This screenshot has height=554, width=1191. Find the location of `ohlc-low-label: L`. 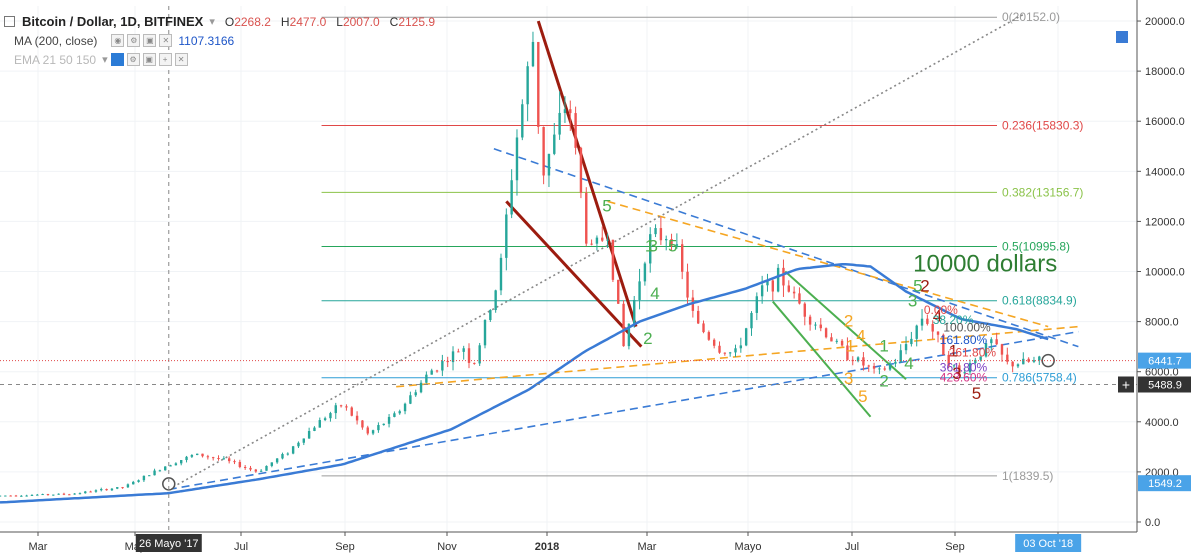

ohlc-low-label: L is located at coordinates (339, 21).